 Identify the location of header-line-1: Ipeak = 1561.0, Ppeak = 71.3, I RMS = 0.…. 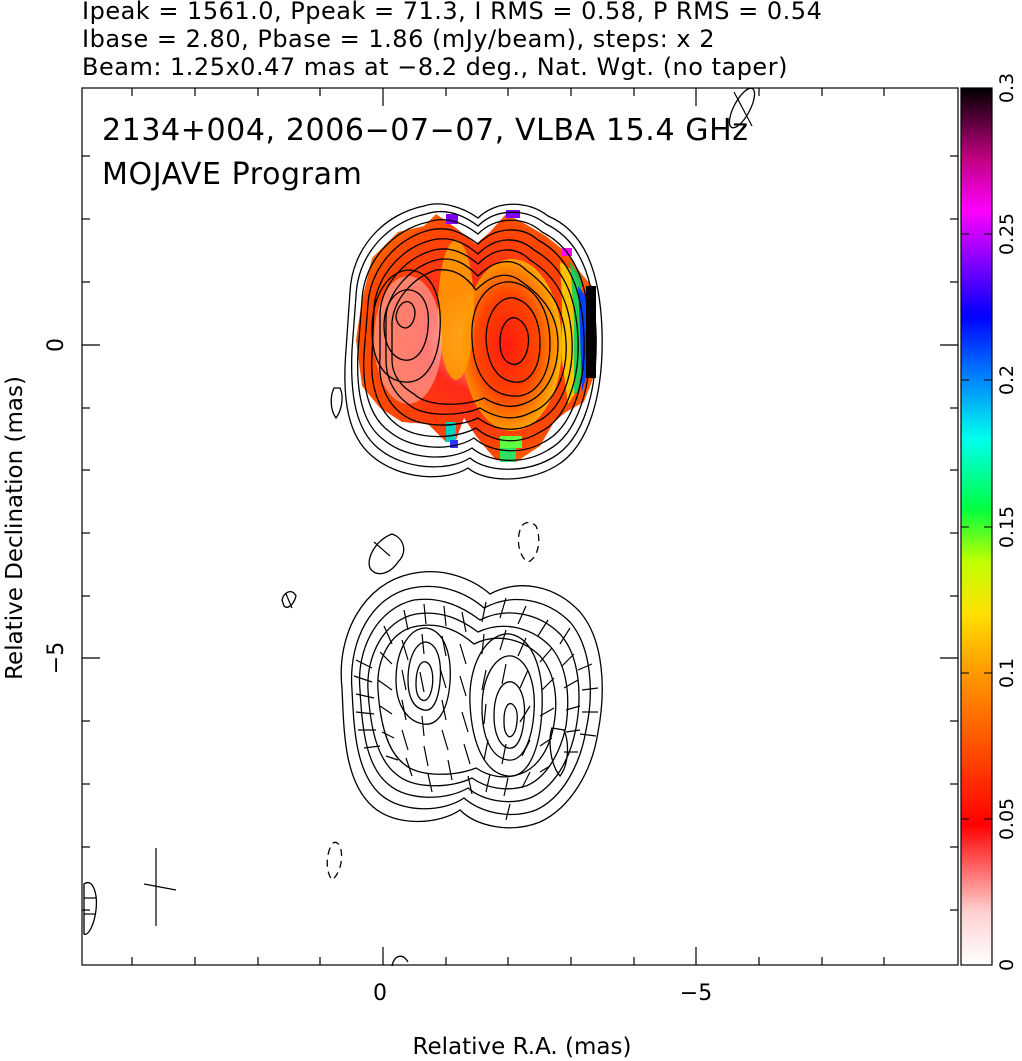
(452, 12).